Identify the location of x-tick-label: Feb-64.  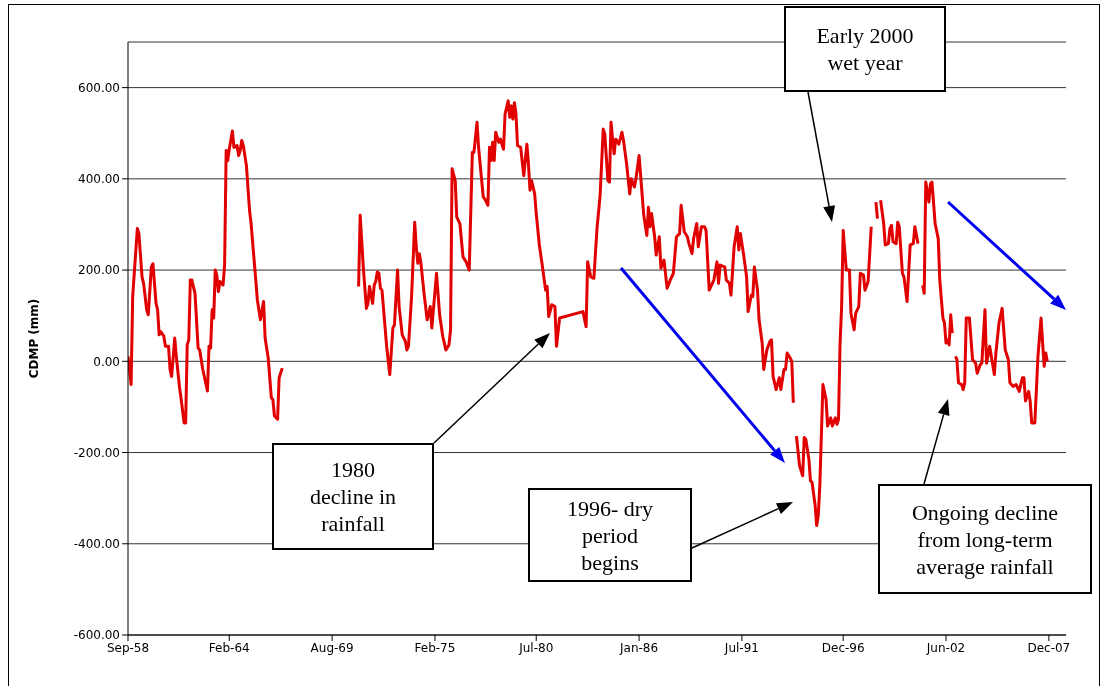
(229, 647).